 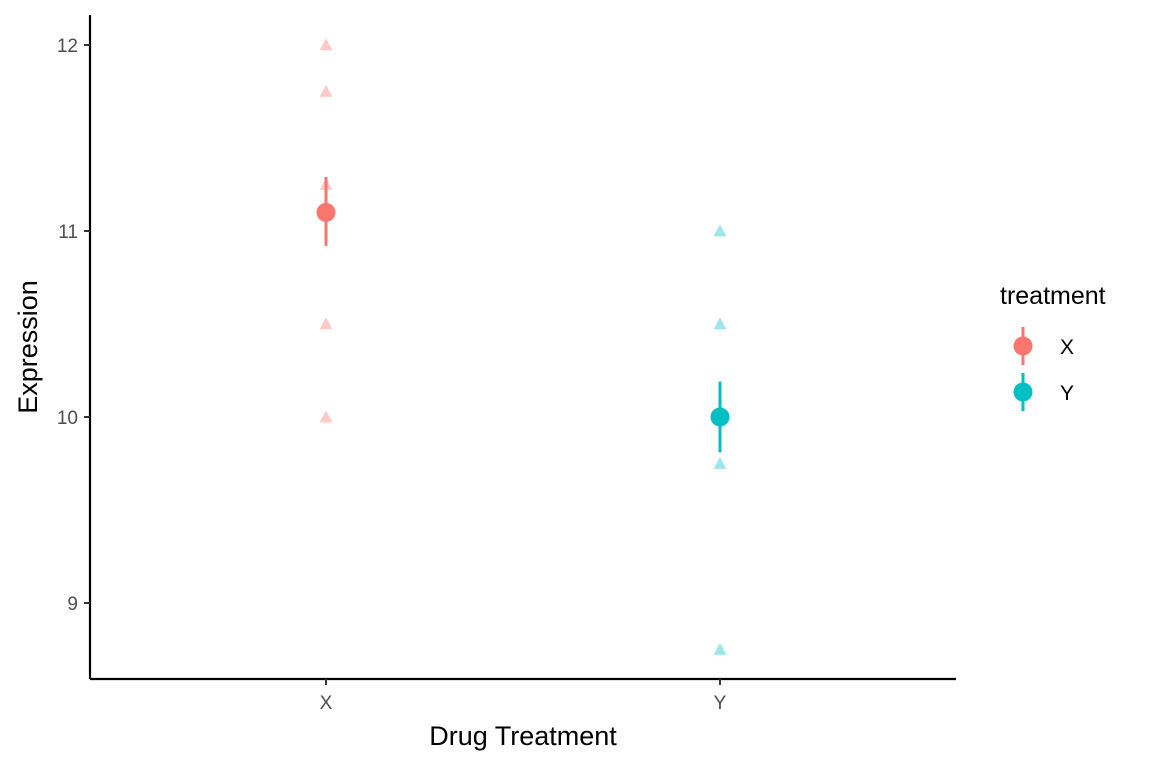 What do you see at coordinates (68, 232) in the screenshot?
I see `y-tick-label: 11` at bounding box center [68, 232].